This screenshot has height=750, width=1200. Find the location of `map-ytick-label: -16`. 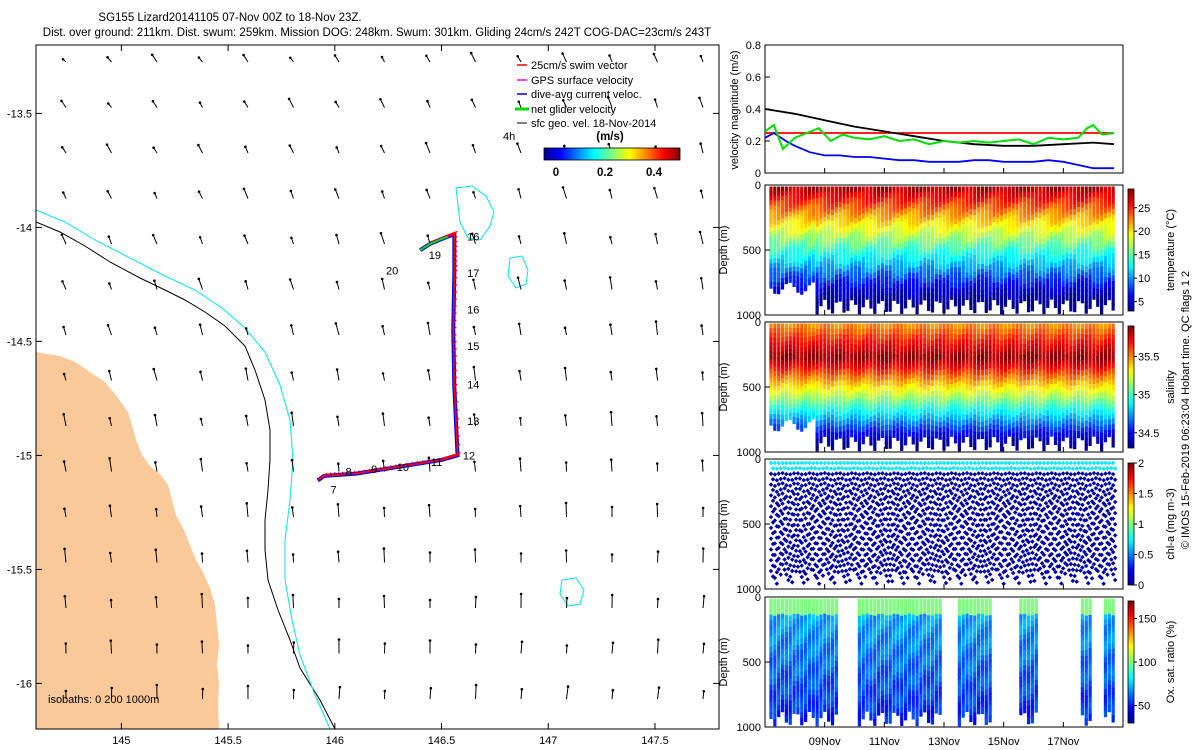

map-ytick-label: -16 is located at coordinates (24, 684).